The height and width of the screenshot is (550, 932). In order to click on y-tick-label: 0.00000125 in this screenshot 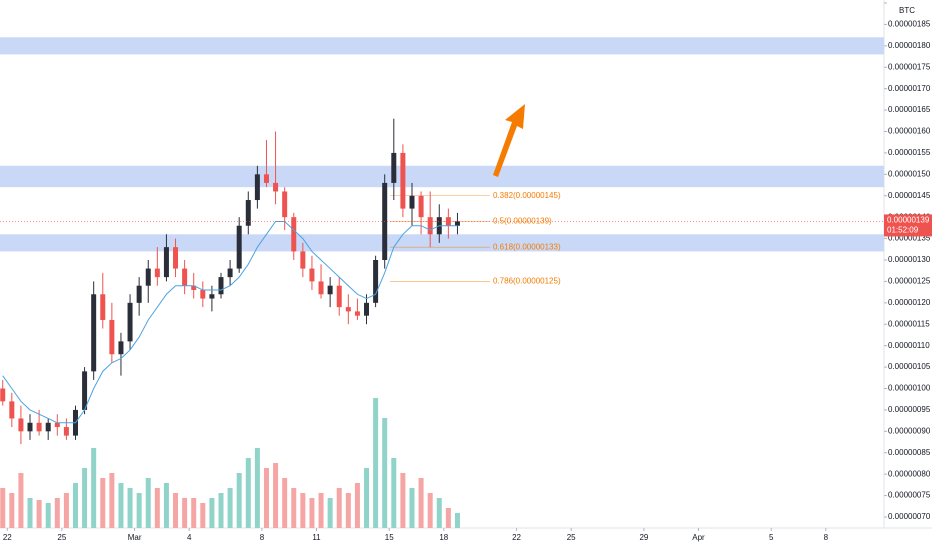, I will do `click(909, 281)`.